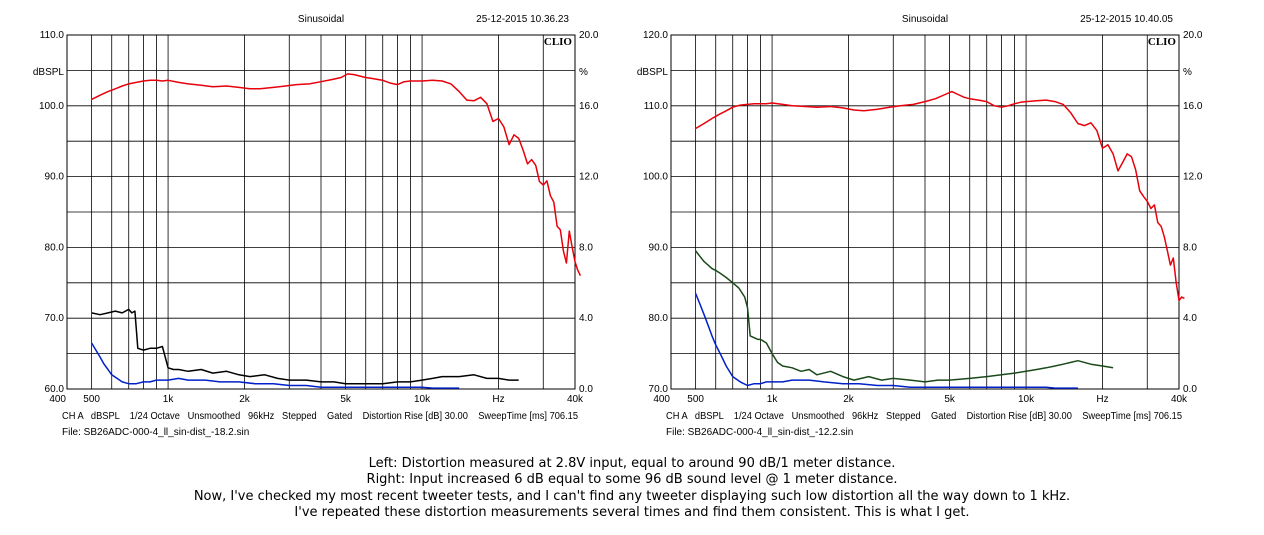 The width and height of the screenshot is (1264, 535). Describe the element at coordinates (695, 399) in the screenshot. I see `chart2-x-tick-label: 500` at that location.